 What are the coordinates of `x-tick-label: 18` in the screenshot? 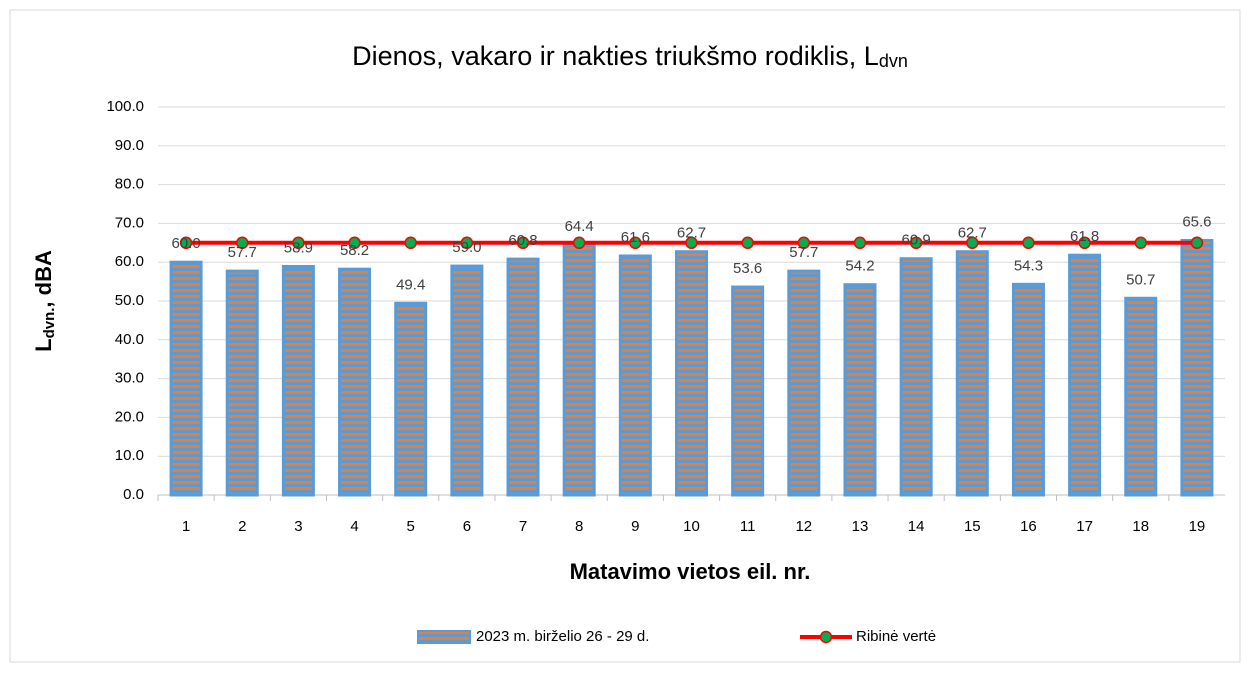 It's located at (1140, 526).